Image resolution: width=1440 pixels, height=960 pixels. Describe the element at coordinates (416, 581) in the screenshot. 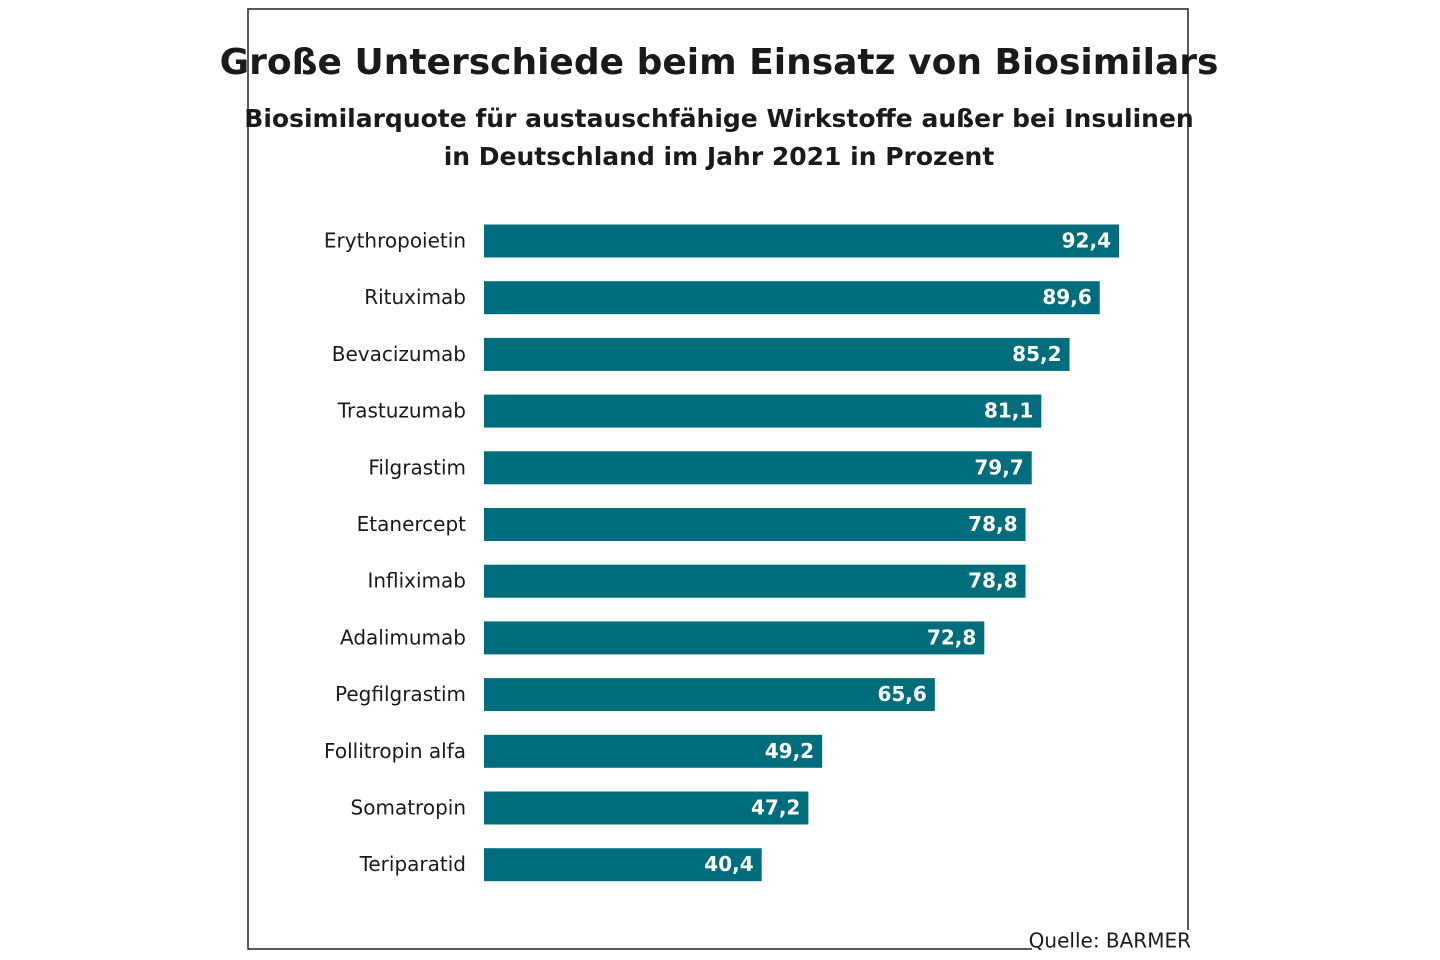

I see `category-label: Infliximab` at that location.